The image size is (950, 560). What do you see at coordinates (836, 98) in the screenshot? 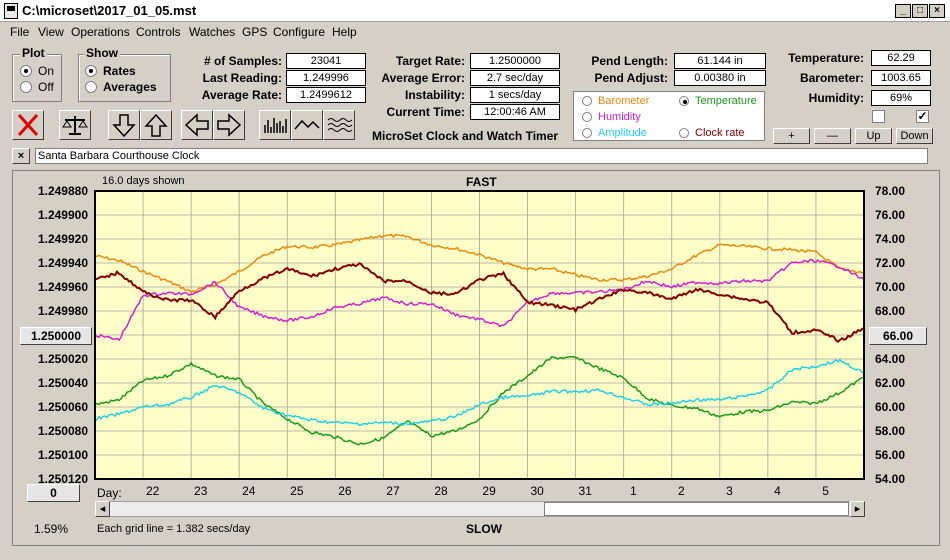
I see `humidity-label: Humidity:` at bounding box center [836, 98].